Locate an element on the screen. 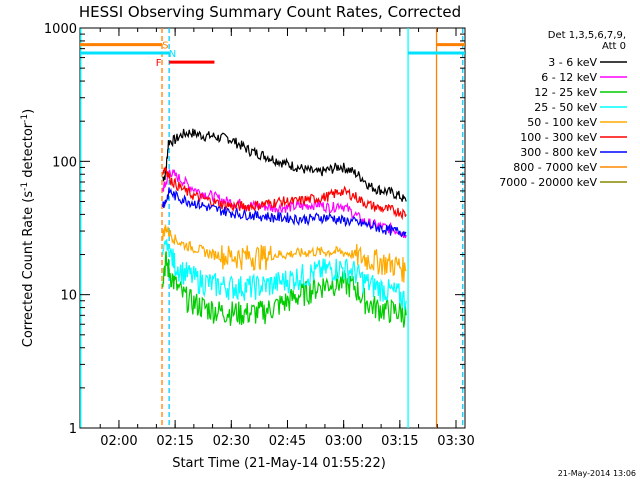 The width and height of the screenshot is (640, 484). x-tick-label-3: 02:45 is located at coordinates (287, 441).